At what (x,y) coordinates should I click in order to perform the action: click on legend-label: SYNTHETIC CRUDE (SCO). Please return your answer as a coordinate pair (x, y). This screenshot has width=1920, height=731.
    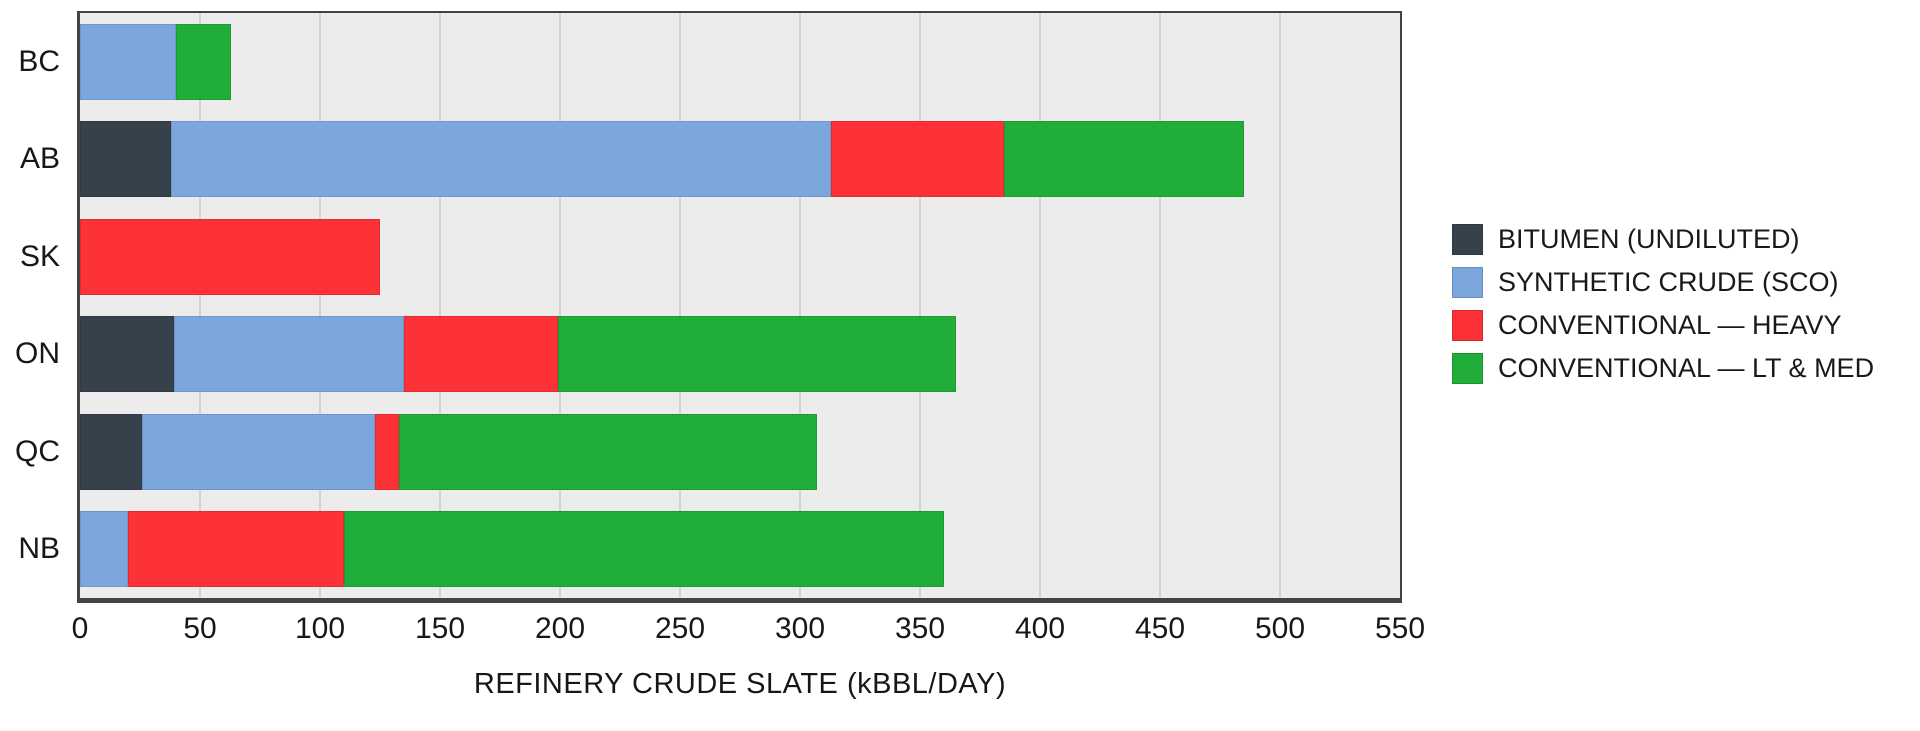
    Looking at the image, I should click on (1668, 282).